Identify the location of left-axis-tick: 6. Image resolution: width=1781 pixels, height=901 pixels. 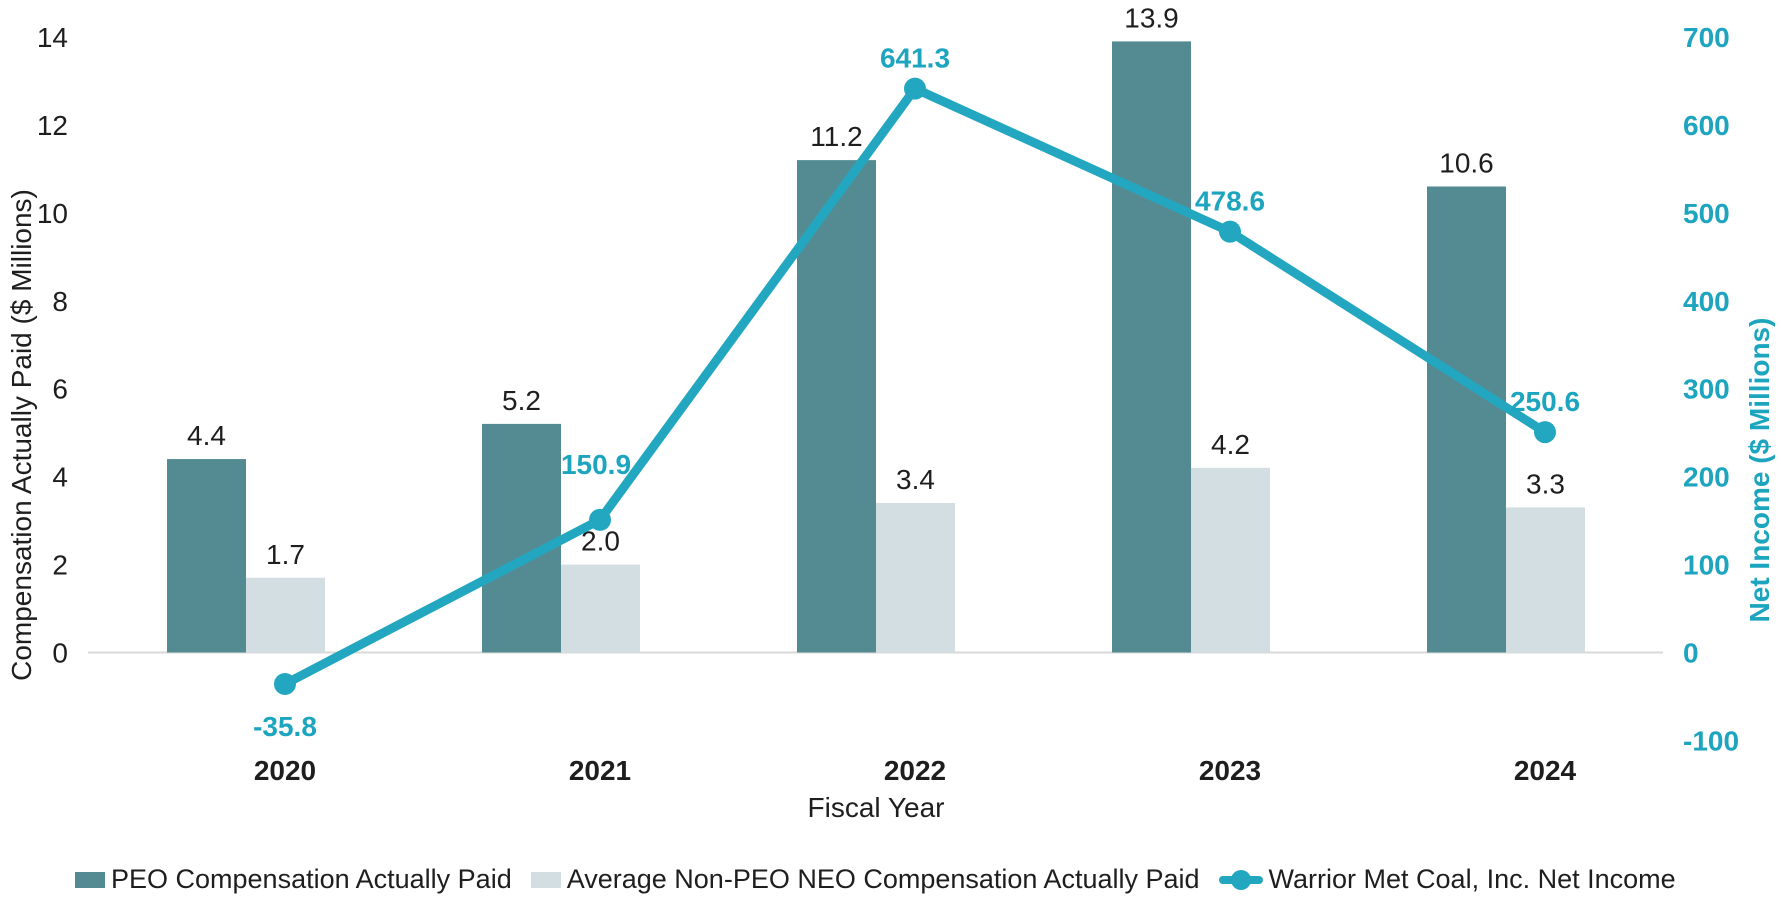
(60, 389).